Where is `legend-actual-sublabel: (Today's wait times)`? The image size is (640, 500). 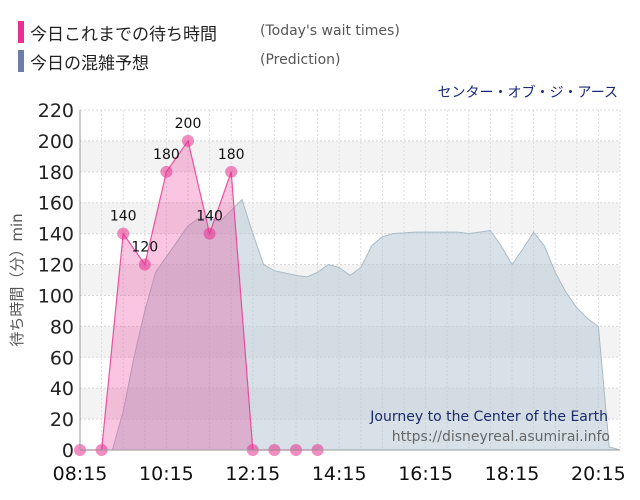
legend-actual-sublabel: (Today's wait times) is located at coordinates (330, 31).